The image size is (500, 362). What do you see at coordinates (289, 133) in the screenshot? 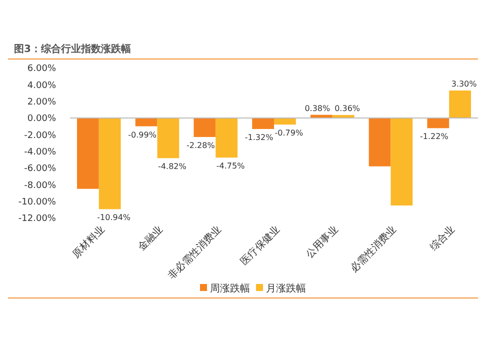
I see `data-label: -0.79%` at bounding box center [289, 133].